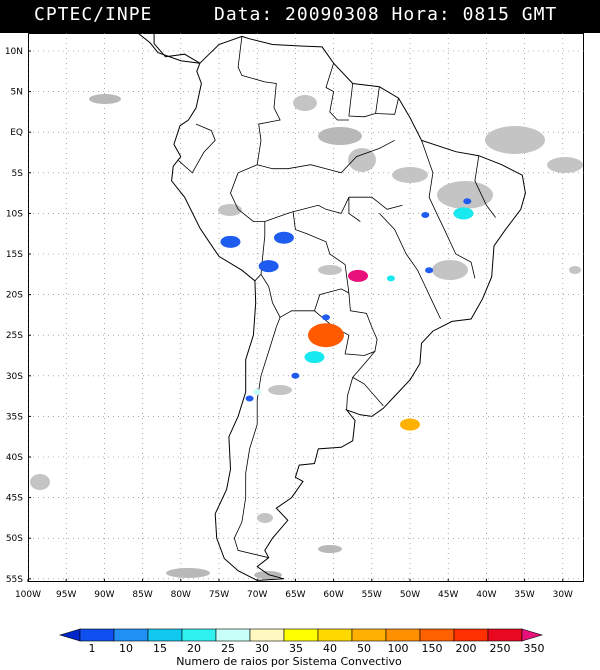 This screenshot has width=600, height=670. Describe the element at coordinates (126, 648) in the screenshot. I see `colorbar-tick-label: 10` at that location.